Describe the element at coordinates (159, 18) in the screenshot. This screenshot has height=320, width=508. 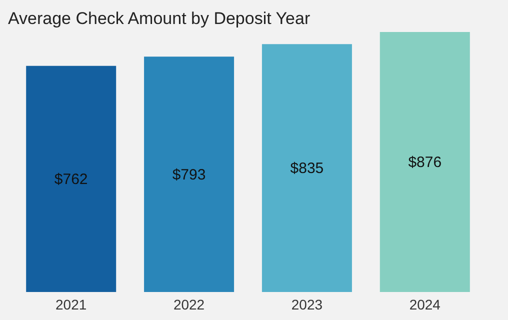
I see `chart-title: Average Check Amount by Deposit Year` at that location.